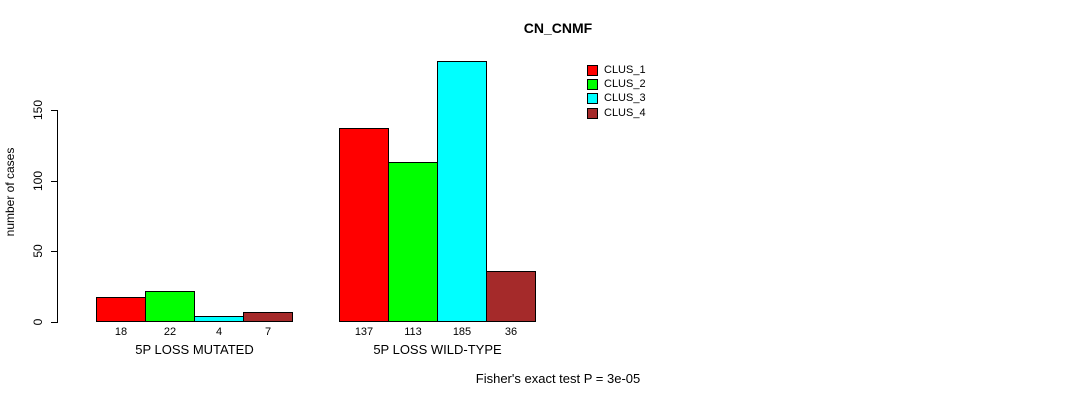 Image resolution: width=1090 pixels, height=400 pixels. I want to click on bar-value-label: 22, so click(170, 332).